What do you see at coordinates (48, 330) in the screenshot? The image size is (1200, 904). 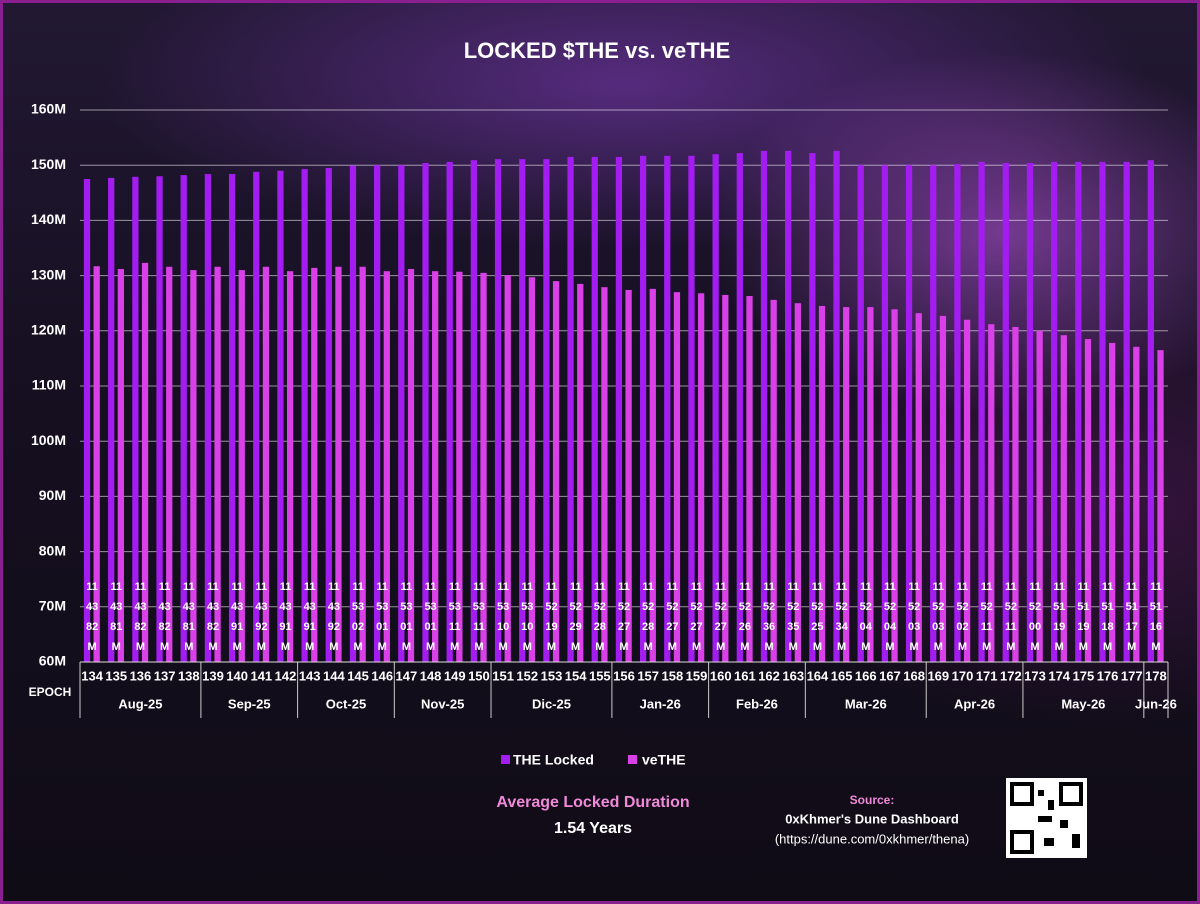 I see `y-tick-label: 120M` at bounding box center [48, 330].